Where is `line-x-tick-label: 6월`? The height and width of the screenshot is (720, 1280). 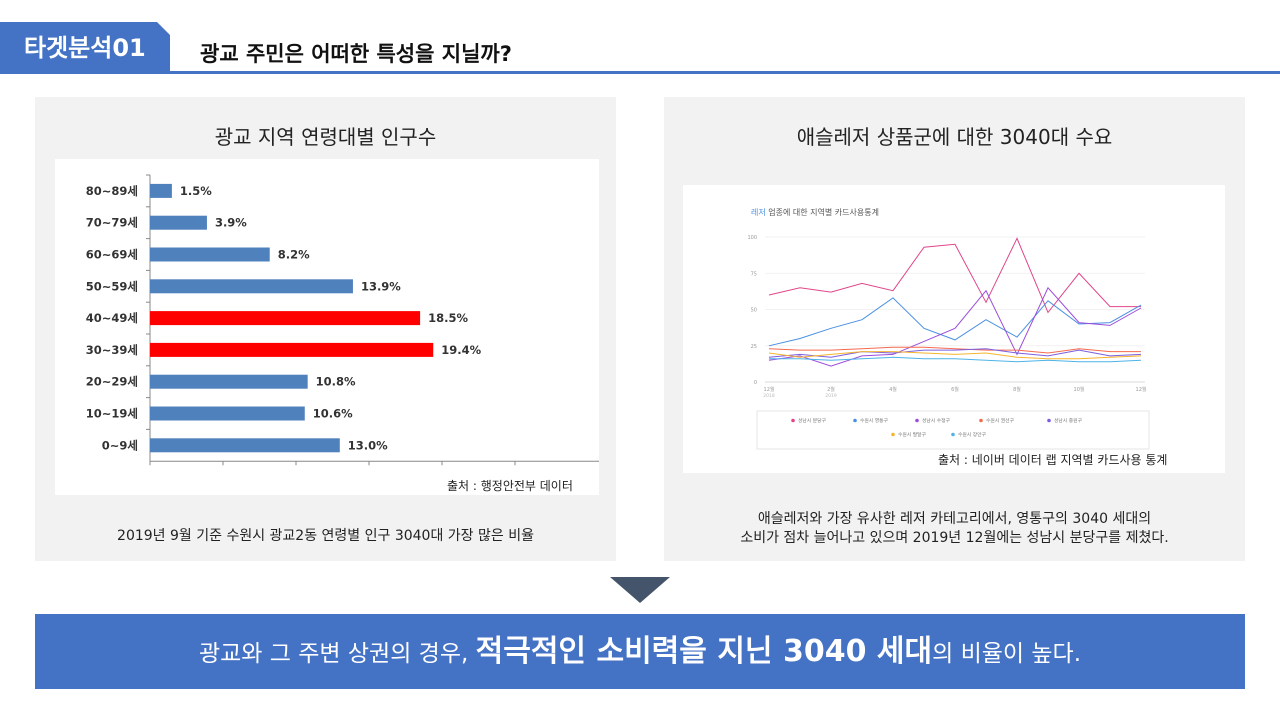 line-x-tick-label: 6월 is located at coordinates (955, 389).